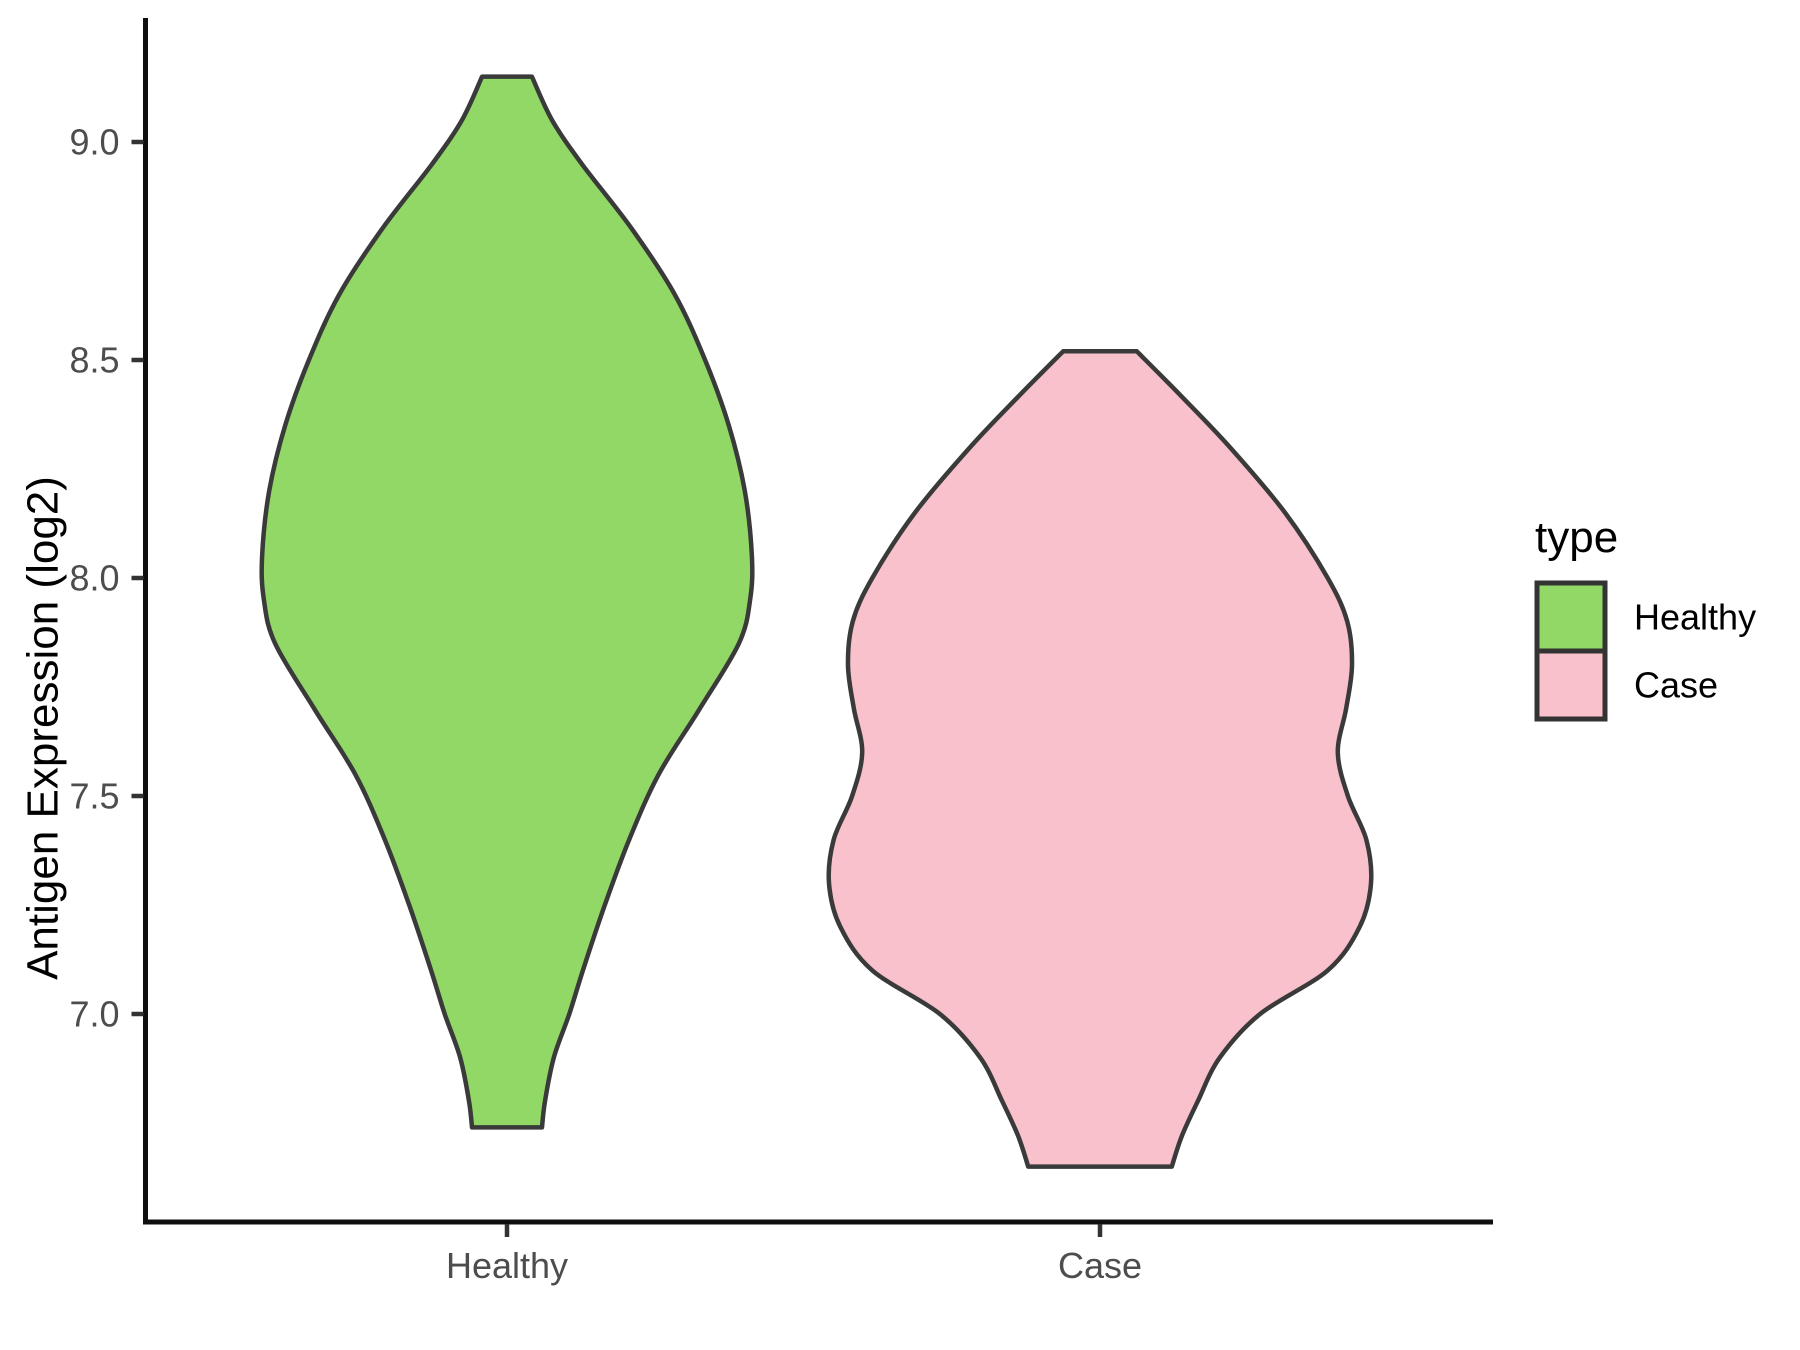  Describe the element at coordinates (1571, 685) in the screenshot. I see `legend-key-case` at that location.